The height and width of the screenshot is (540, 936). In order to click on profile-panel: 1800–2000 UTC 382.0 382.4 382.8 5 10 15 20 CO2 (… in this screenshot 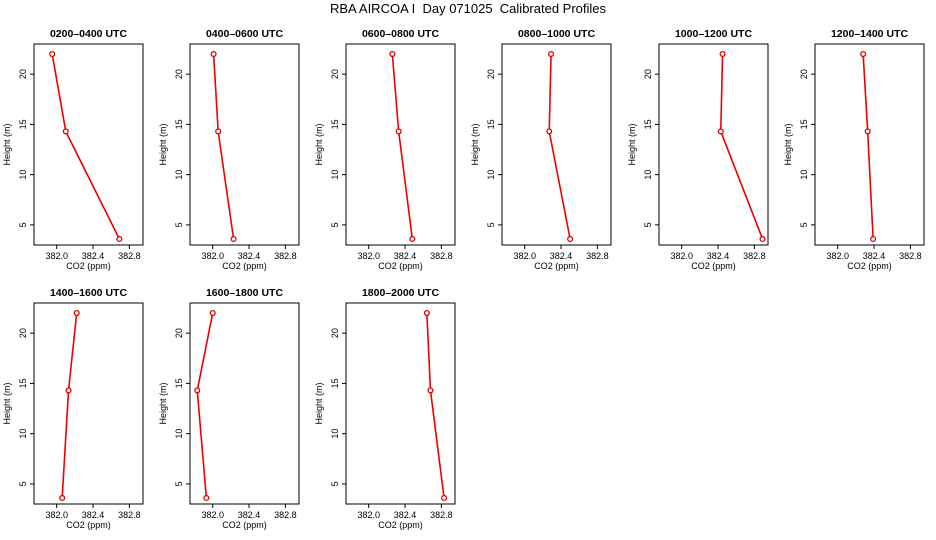, I will do `click(385, 408)`.